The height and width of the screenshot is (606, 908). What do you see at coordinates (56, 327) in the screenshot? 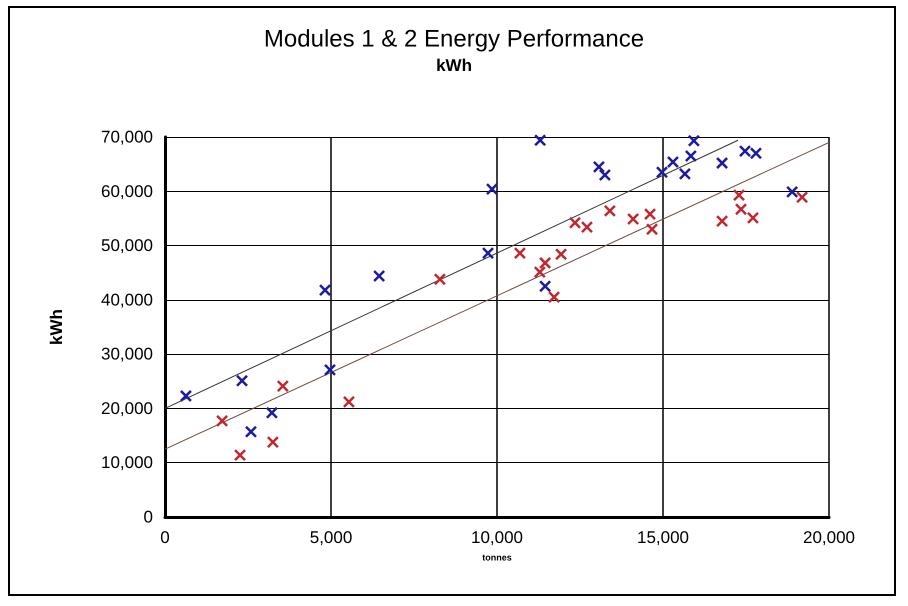
I see `y-axis-title: kWh` at bounding box center [56, 327].